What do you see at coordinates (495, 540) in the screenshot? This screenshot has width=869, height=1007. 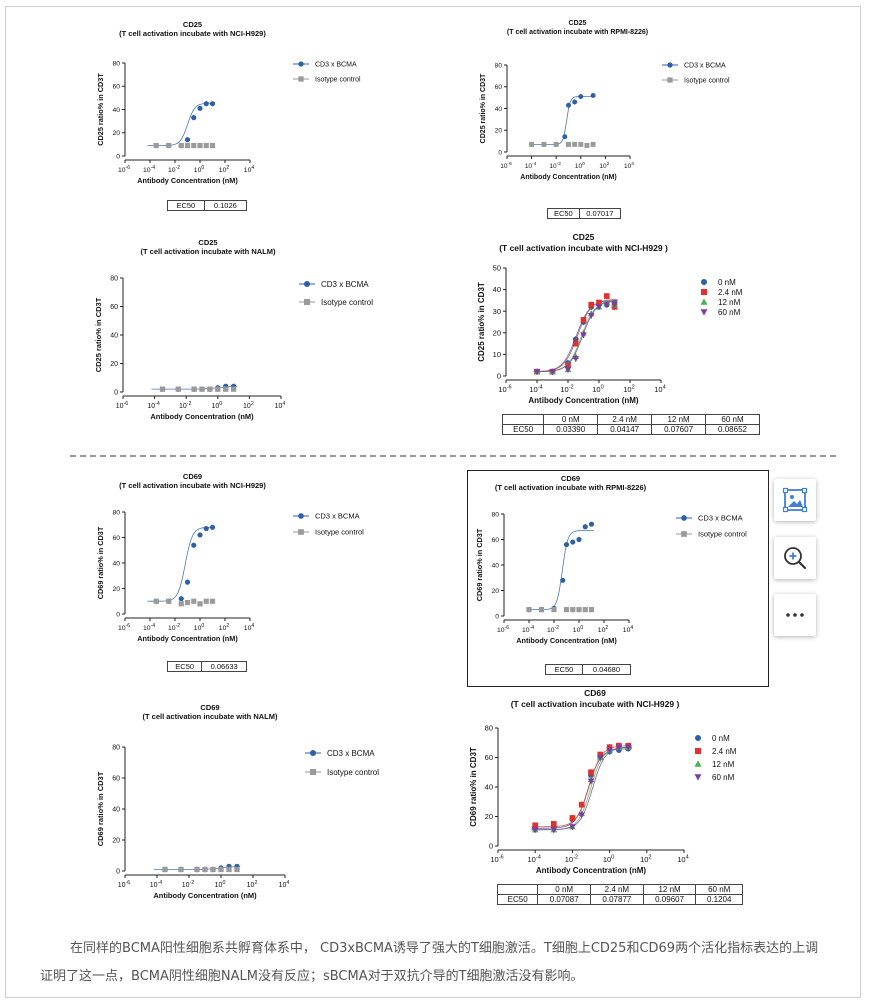 I see `y-tick-label: 60` at bounding box center [495, 540].